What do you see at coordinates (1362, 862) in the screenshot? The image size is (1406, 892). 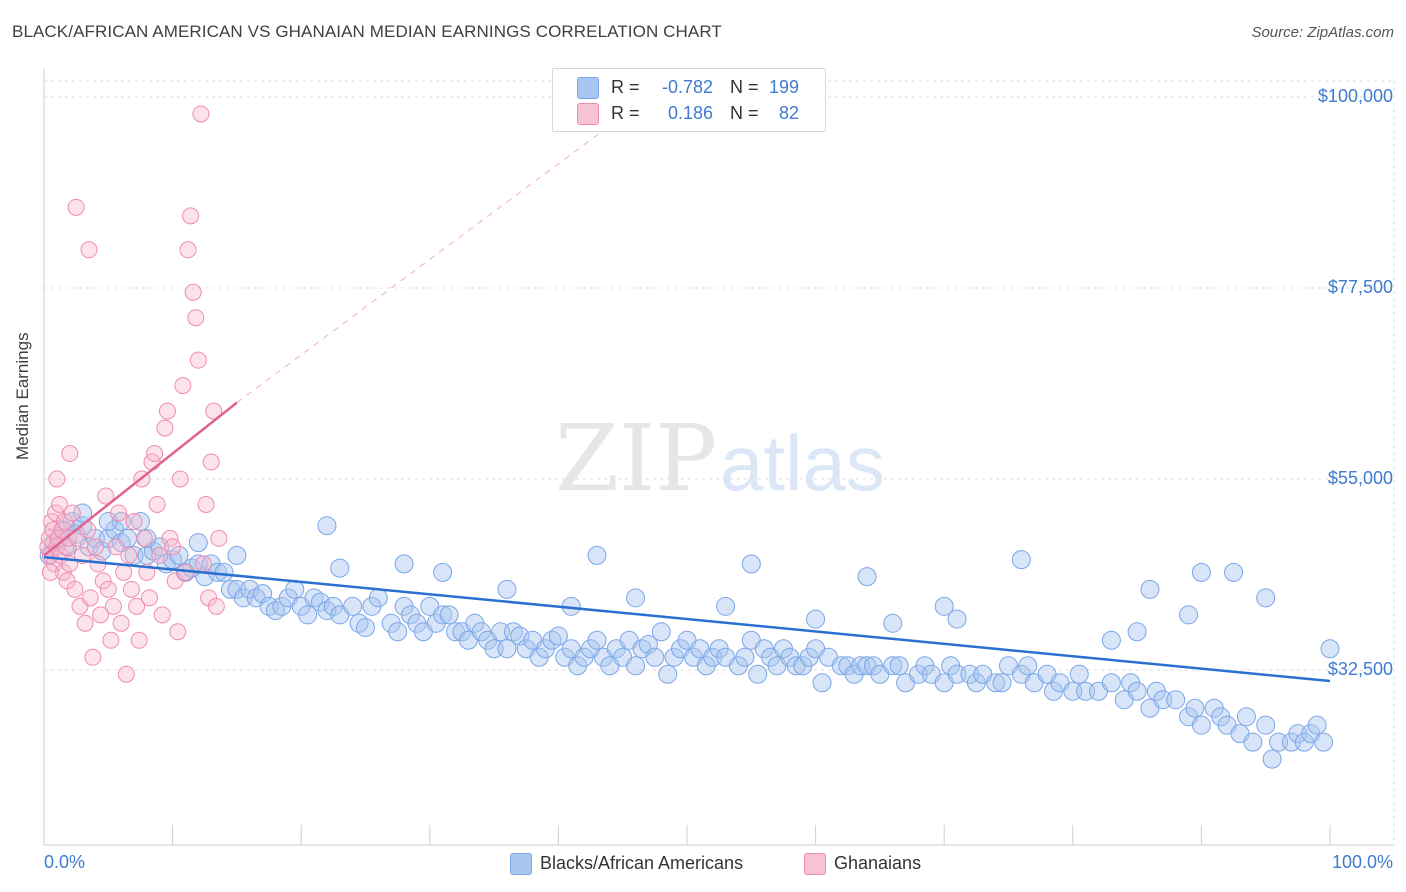 I see `x-tick-max: 100.0%` at bounding box center [1362, 862].